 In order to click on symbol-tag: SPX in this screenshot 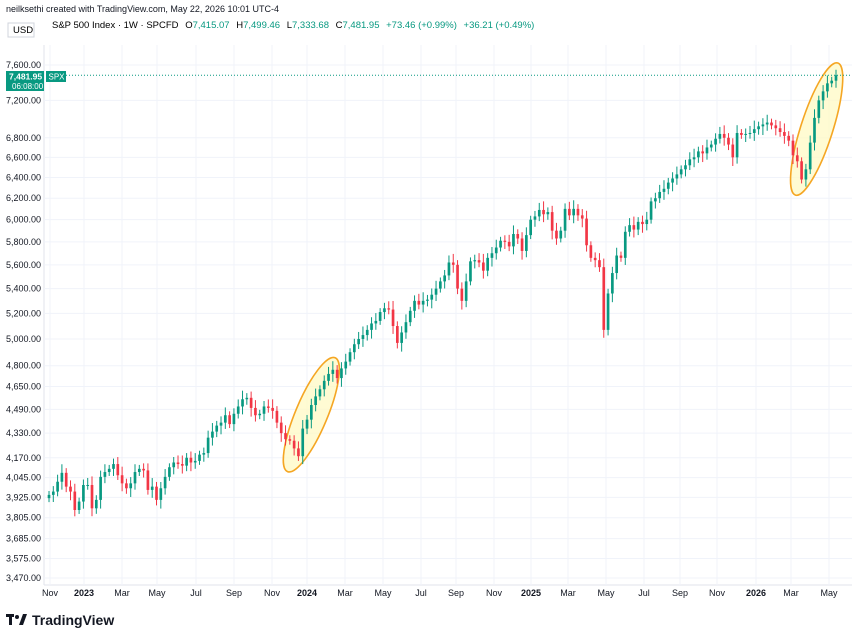, I will do `click(57, 77)`.